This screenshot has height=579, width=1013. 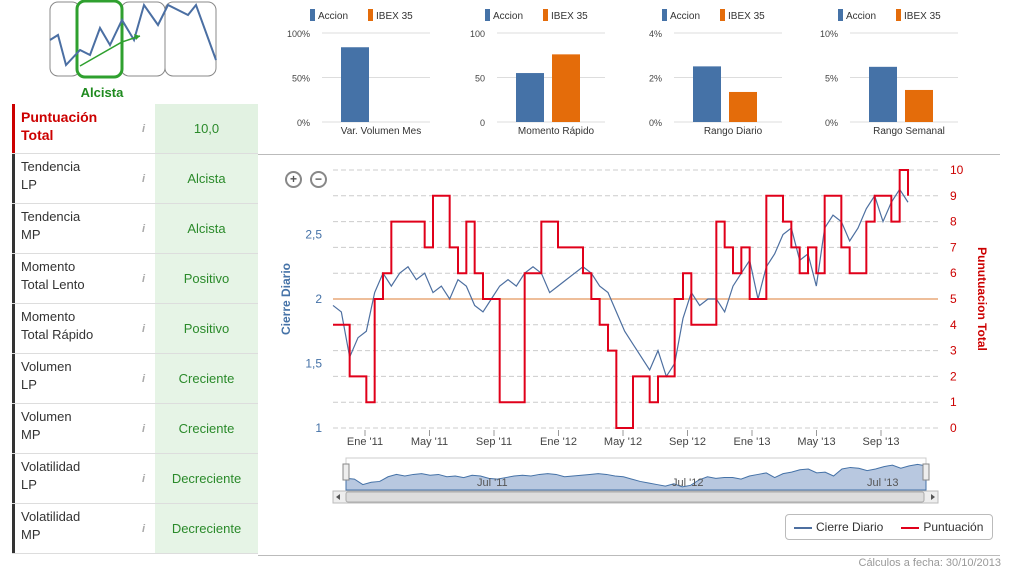 What do you see at coordinates (933, 497) in the screenshot?
I see `scroll-right-icon` at bounding box center [933, 497].